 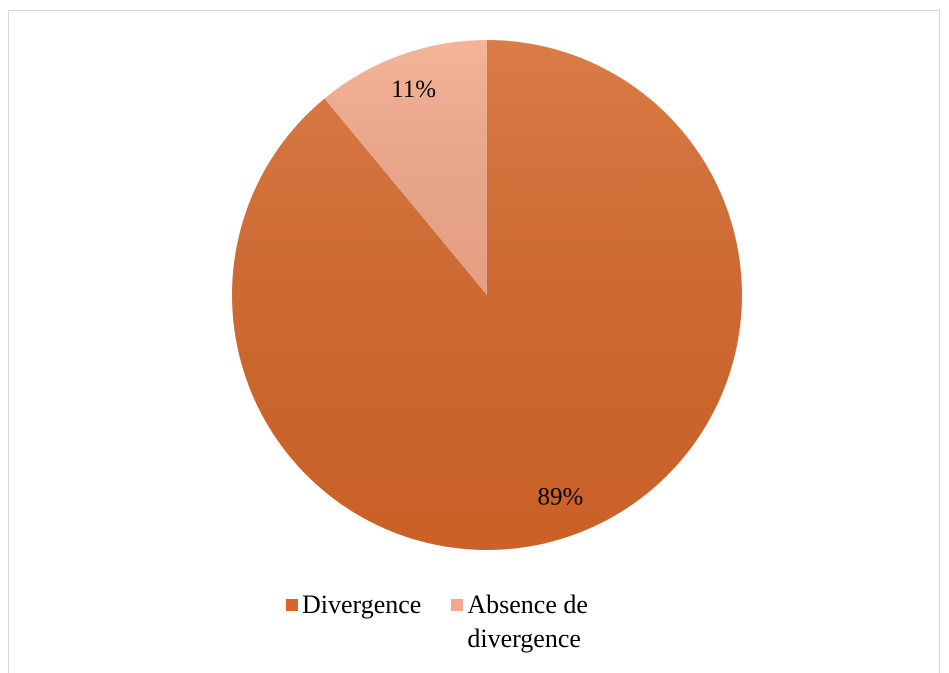 I want to click on legend-label: Divergence, so click(x=362, y=604).